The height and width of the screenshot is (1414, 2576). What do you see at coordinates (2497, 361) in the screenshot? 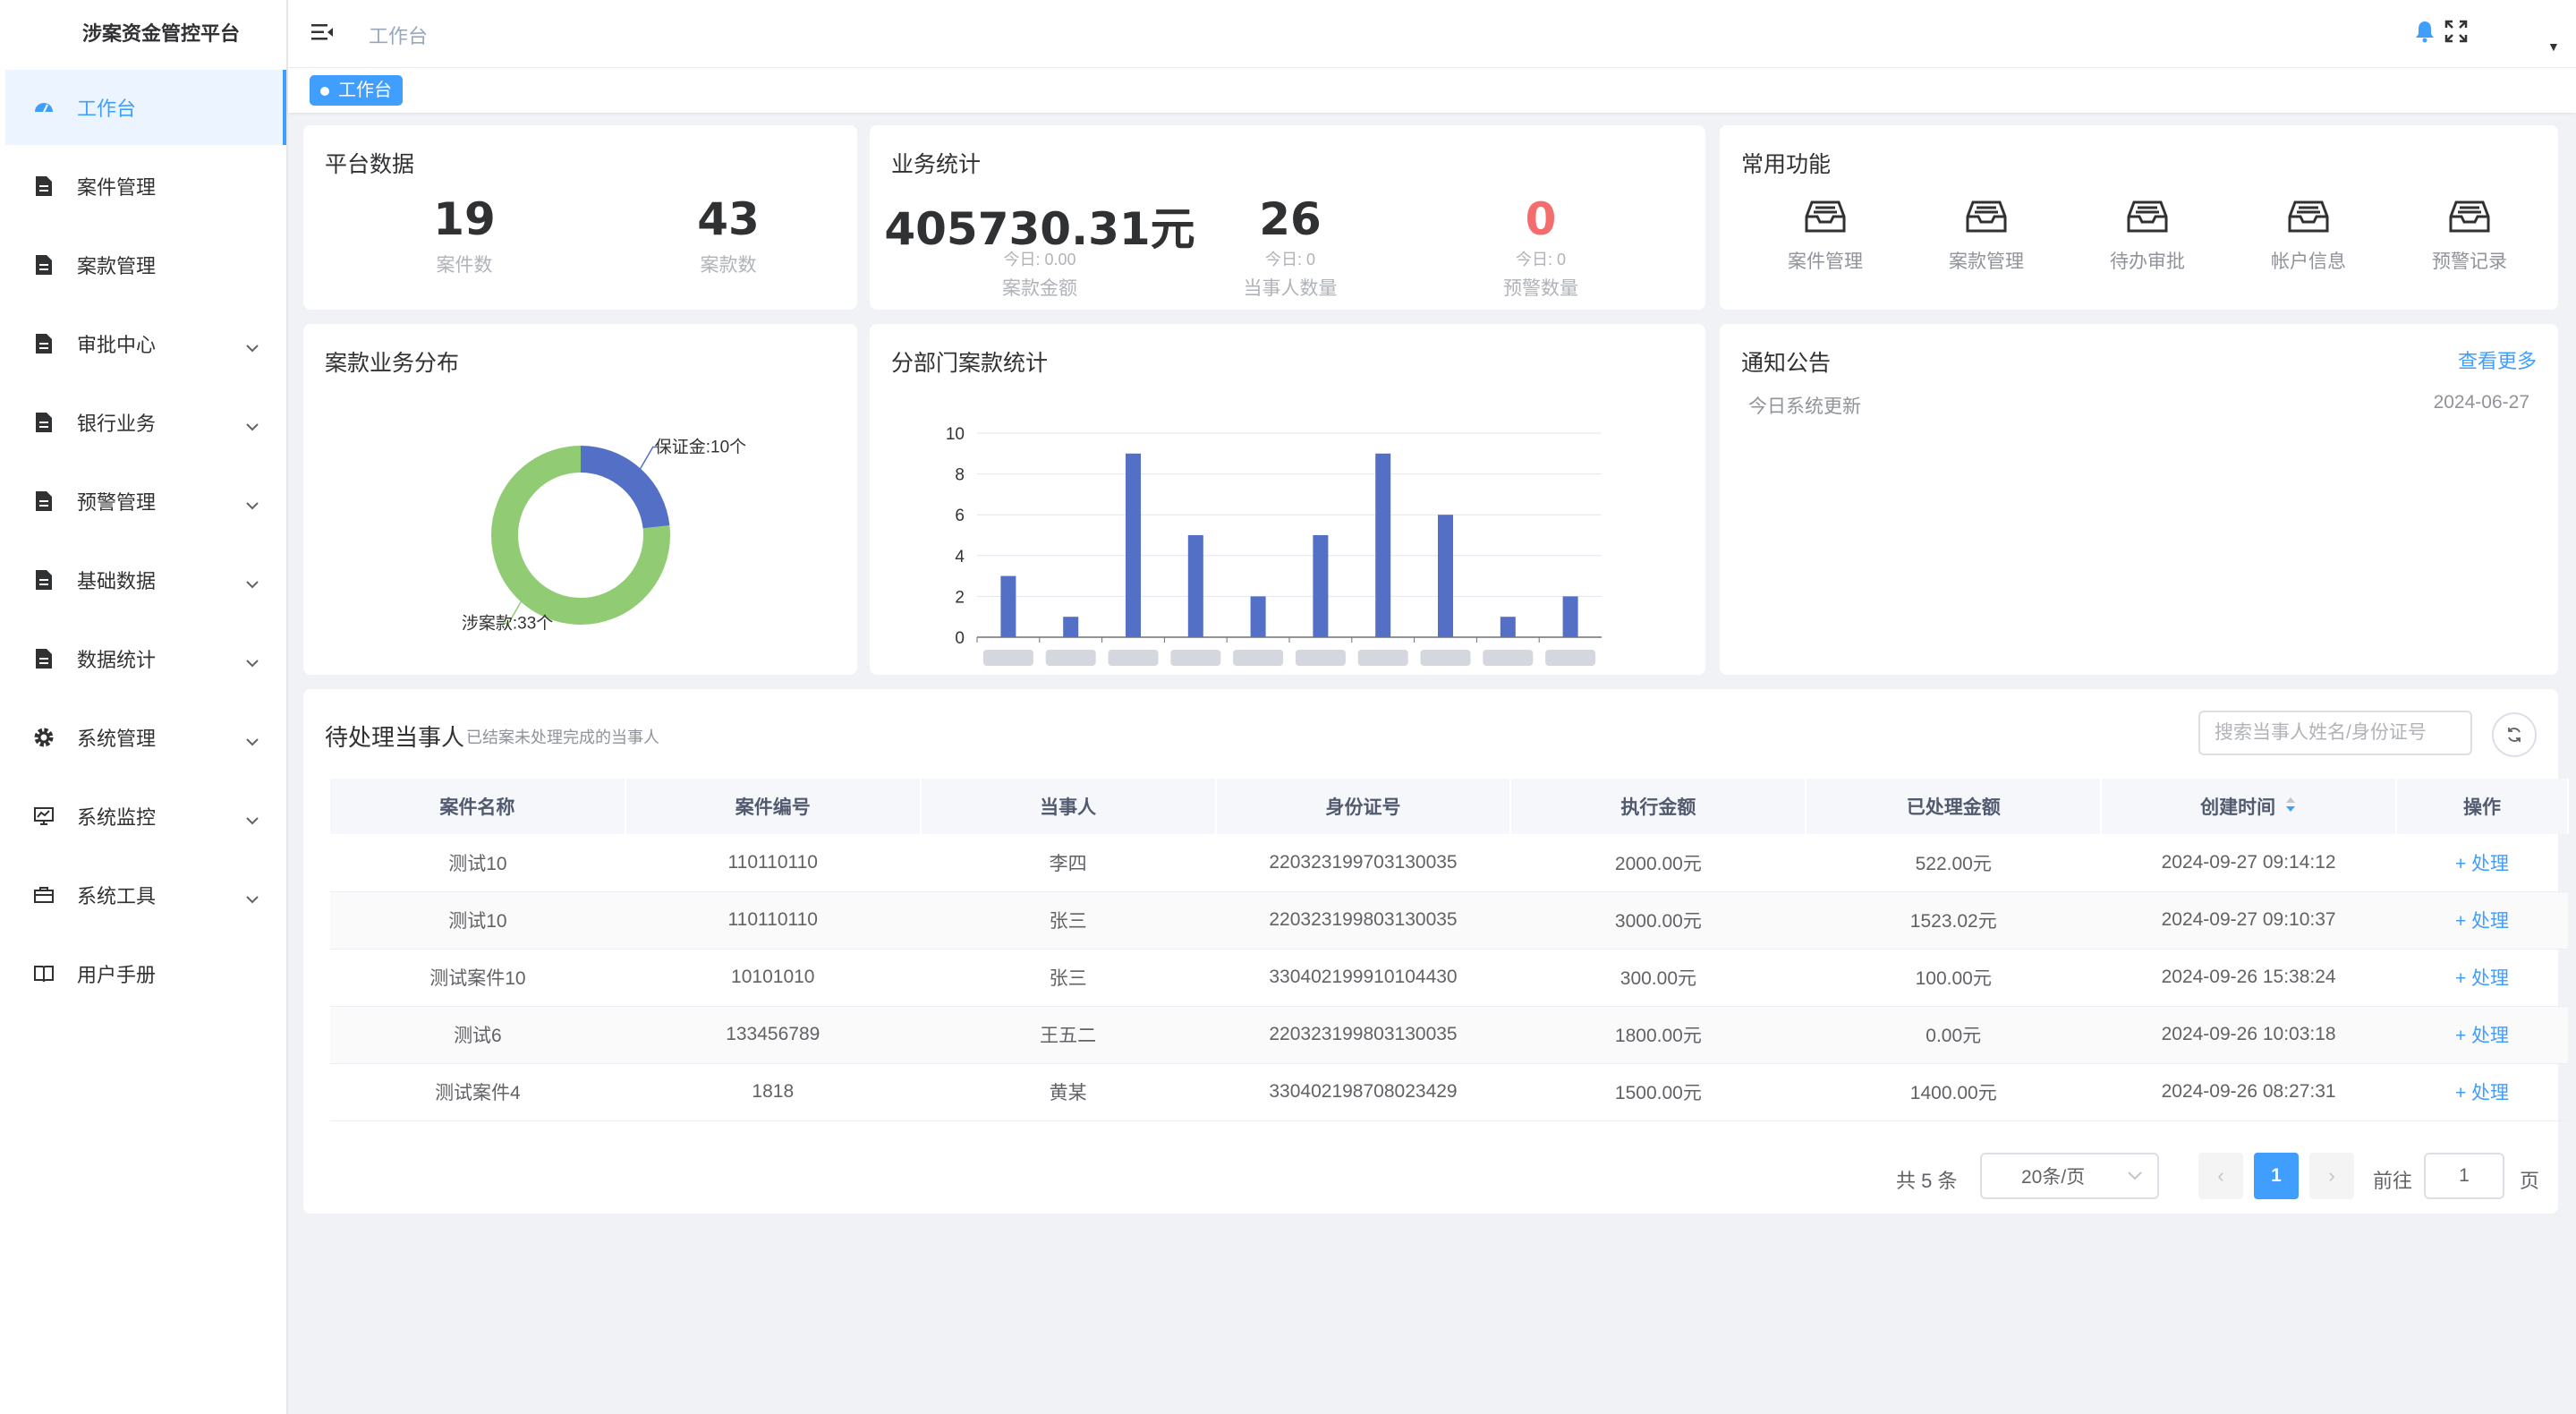
I see `view-more-link: 查看更多` at bounding box center [2497, 361].